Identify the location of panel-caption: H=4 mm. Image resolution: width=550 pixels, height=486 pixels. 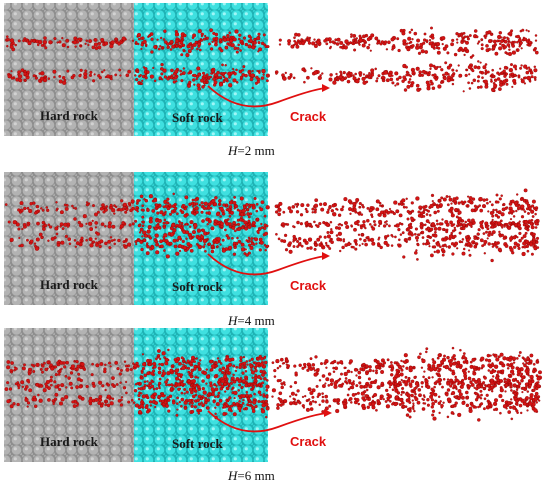
(251, 320).